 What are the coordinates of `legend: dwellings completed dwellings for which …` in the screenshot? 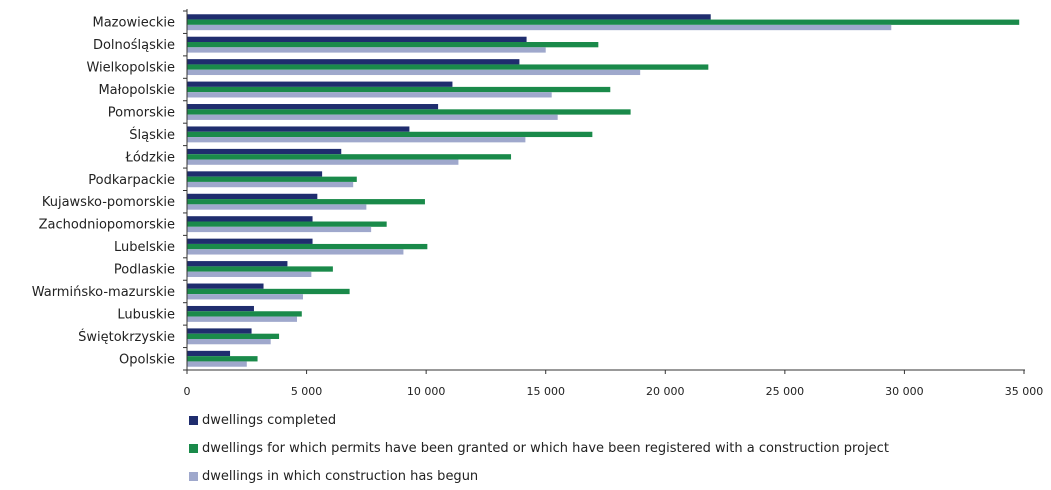 It's located at (539, 448).